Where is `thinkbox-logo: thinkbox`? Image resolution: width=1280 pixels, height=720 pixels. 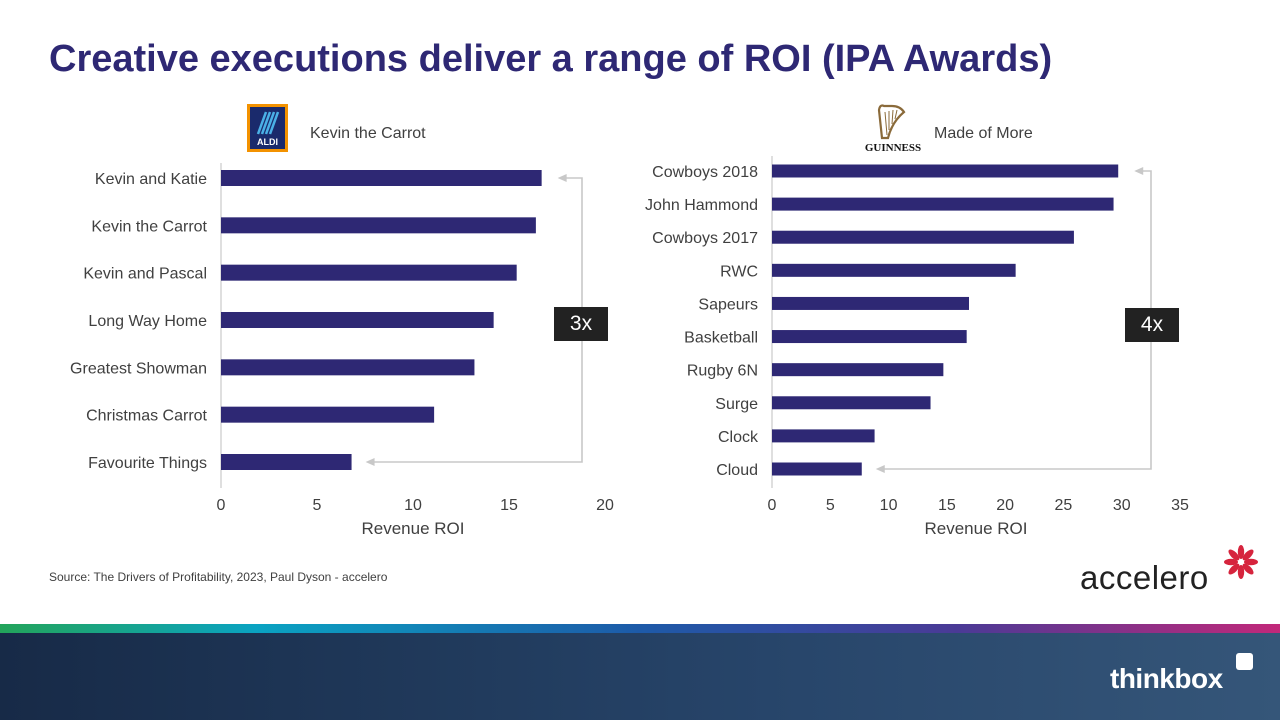 thinkbox-logo: thinkbox is located at coordinates (1166, 678).